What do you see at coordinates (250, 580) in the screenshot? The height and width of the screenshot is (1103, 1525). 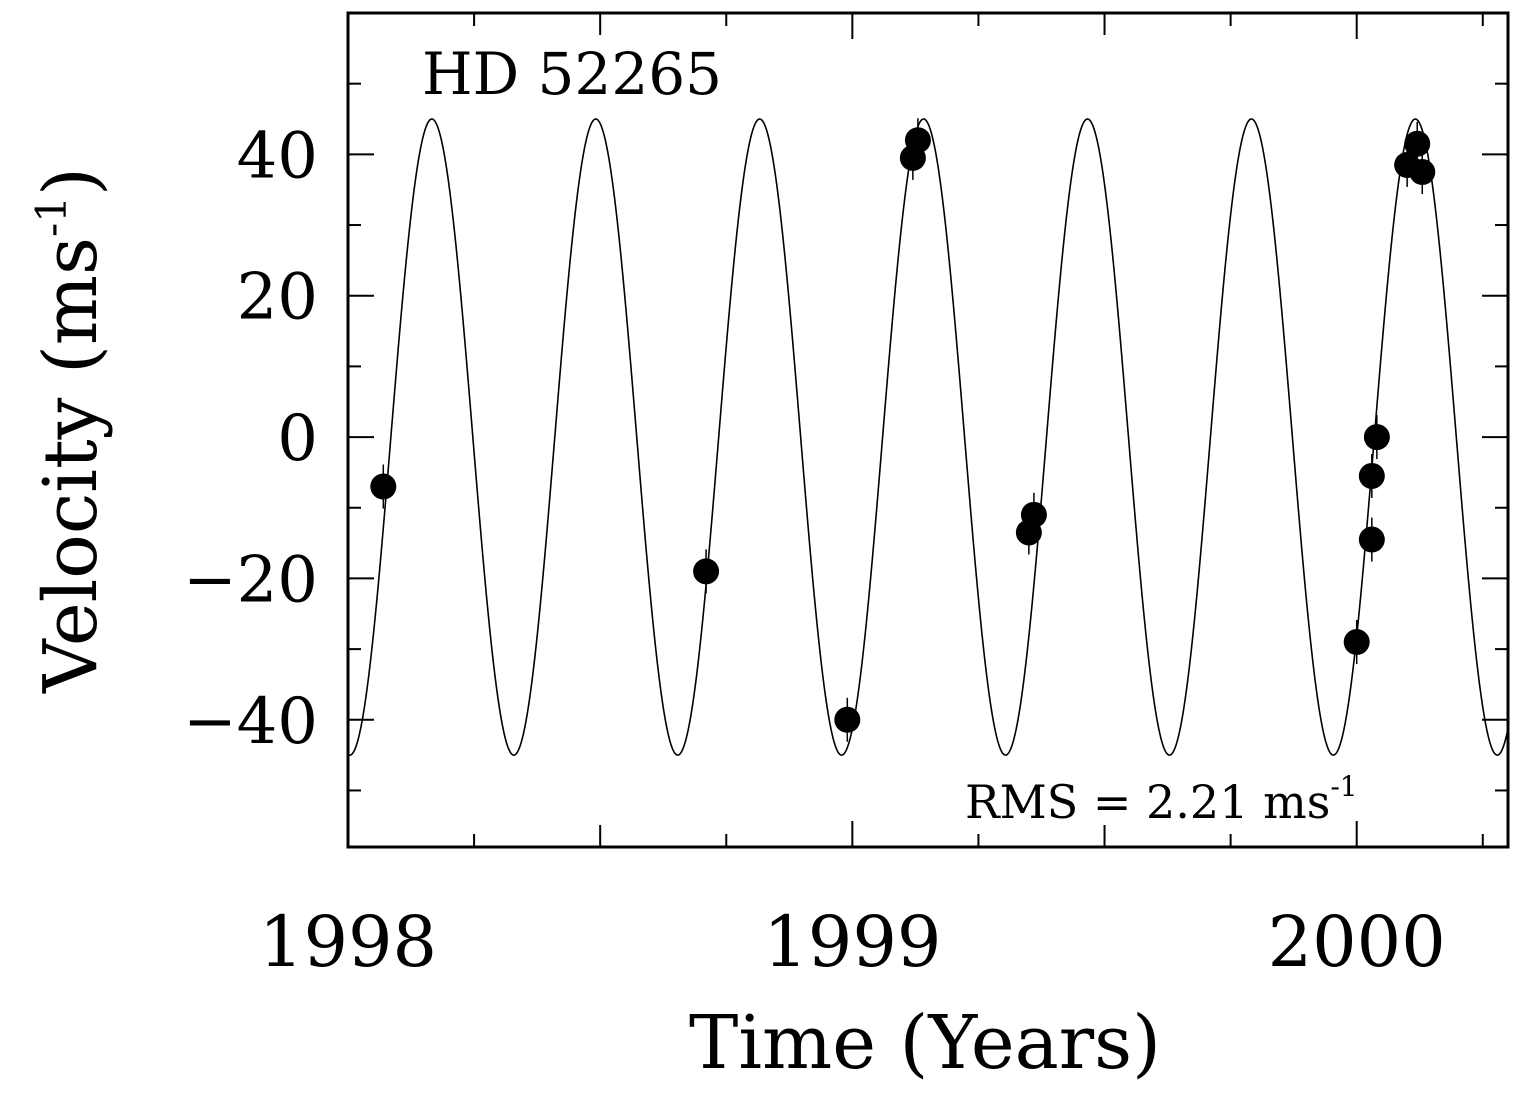 I see `y-tick-label: −20` at bounding box center [250, 580].